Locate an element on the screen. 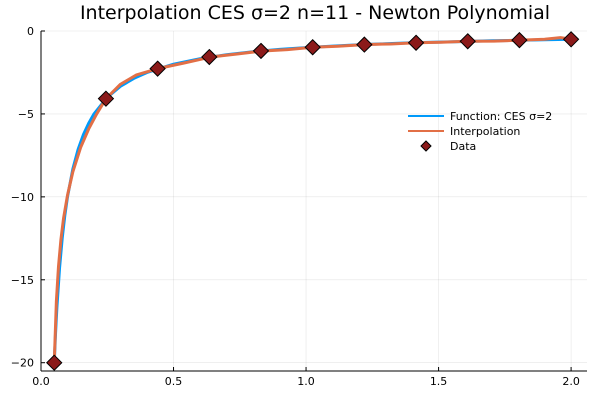 Image resolution: width=600 pixels, height=405 pixels. y-tick-label: 0 is located at coordinates (30, 31).